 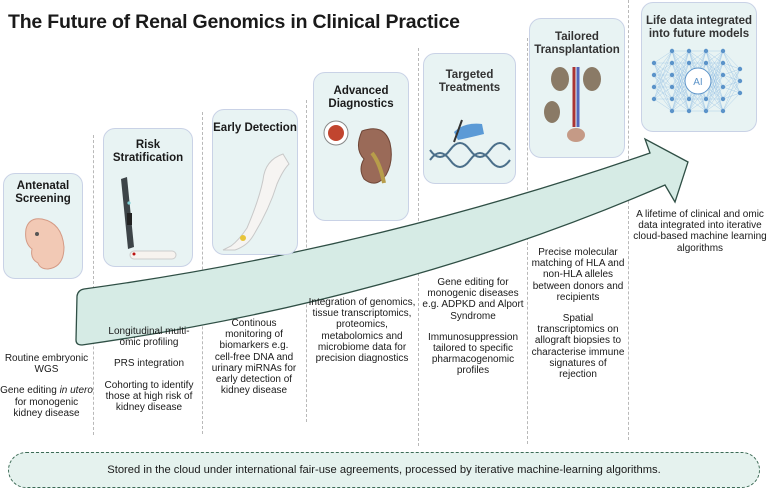 What do you see at coordinates (470, 143) in the screenshot?
I see `gene-editing-dna-icon` at bounding box center [470, 143].